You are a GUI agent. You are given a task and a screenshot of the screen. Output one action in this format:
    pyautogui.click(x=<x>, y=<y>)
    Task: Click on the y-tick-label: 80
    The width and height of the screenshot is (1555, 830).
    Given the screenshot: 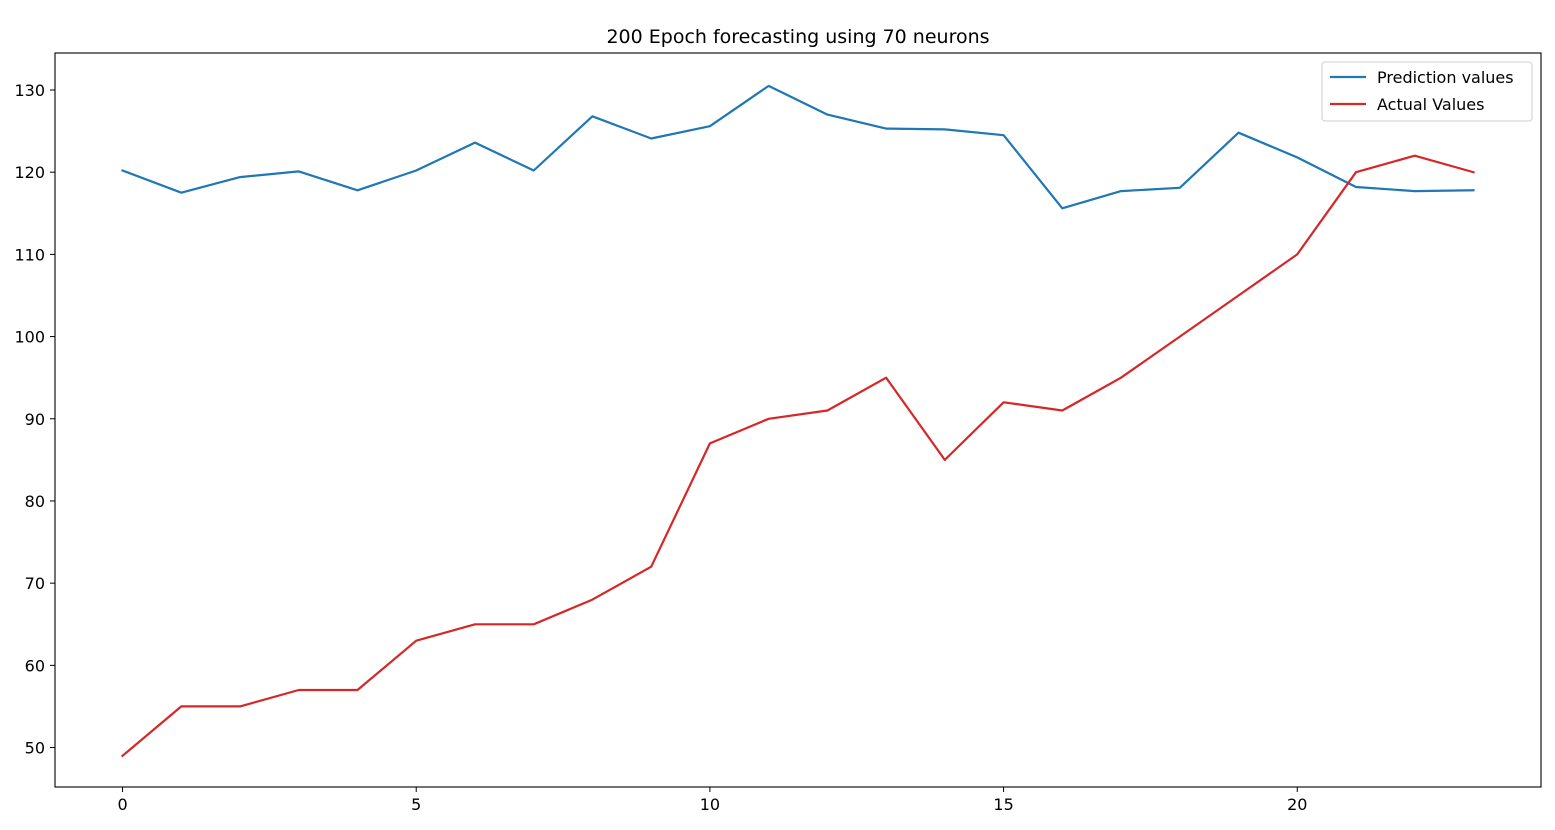 What is the action you would take?
    pyautogui.click(x=35, y=501)
    